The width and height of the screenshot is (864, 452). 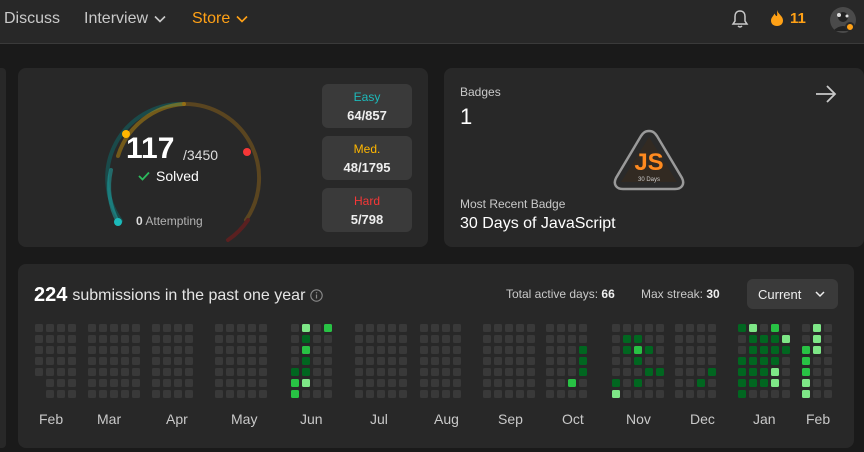 I want to click on period-select: Current, so click(x=792, y=294).